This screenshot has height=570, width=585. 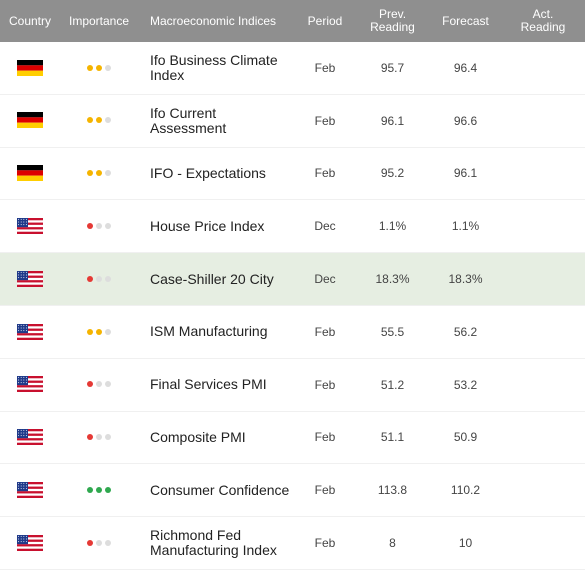 What do you see at coordinates (213, 21) in the screenshot?
I see `header-index: Macroeconomic Indices` at bounding box center [213, 21].